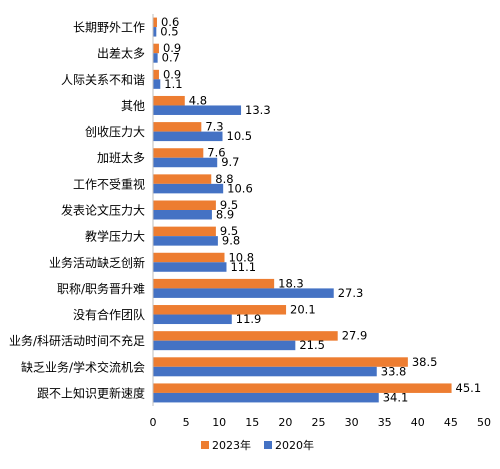  What do you see at coordinates (91, 392) in the screenshot?
I see `category-label: 跟不上知识更新速度` at bounding box center [91, 392].